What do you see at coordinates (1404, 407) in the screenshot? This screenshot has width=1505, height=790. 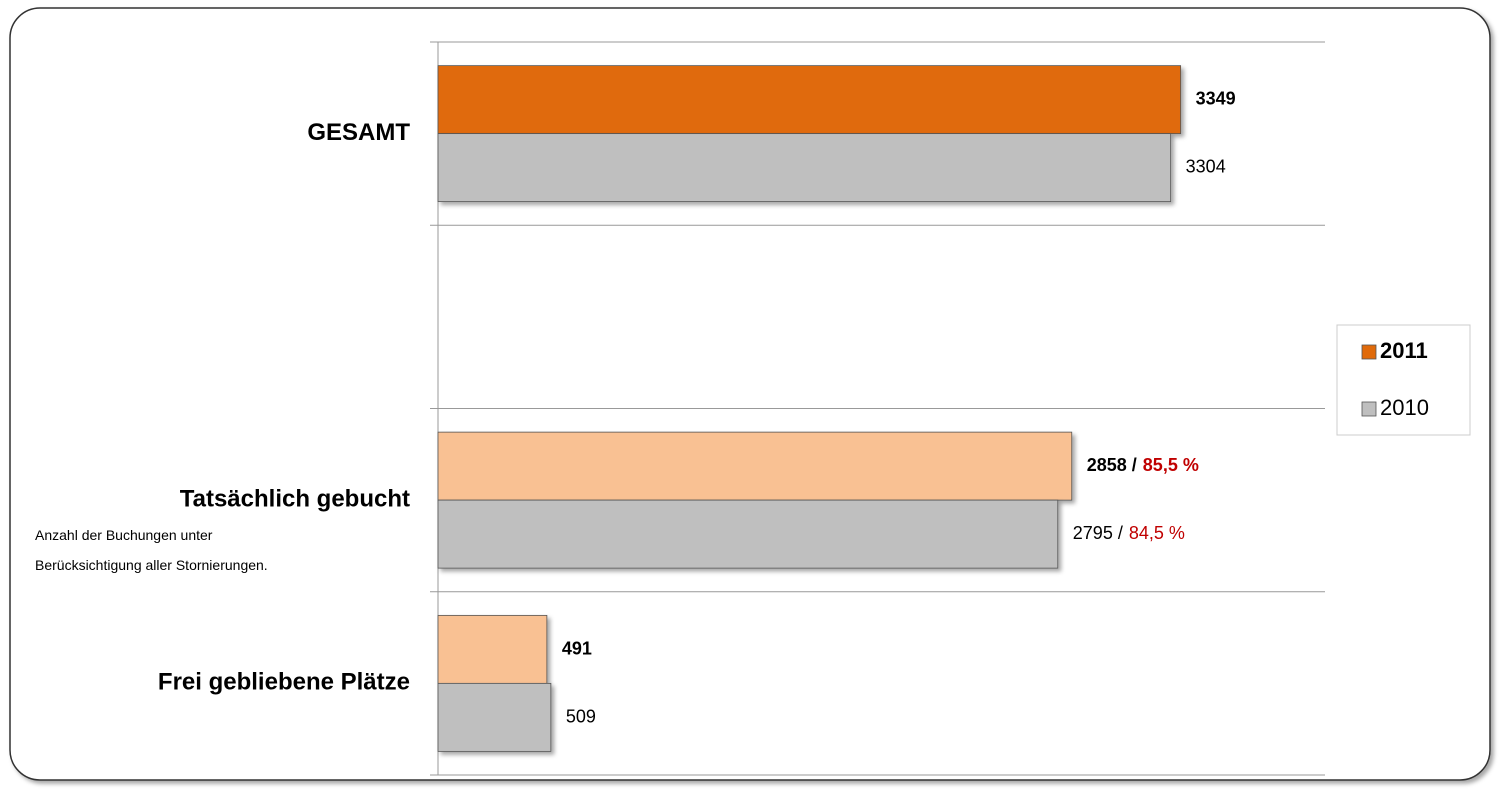 I see `legend-label: 2010` at bounding box center [1404, 407].